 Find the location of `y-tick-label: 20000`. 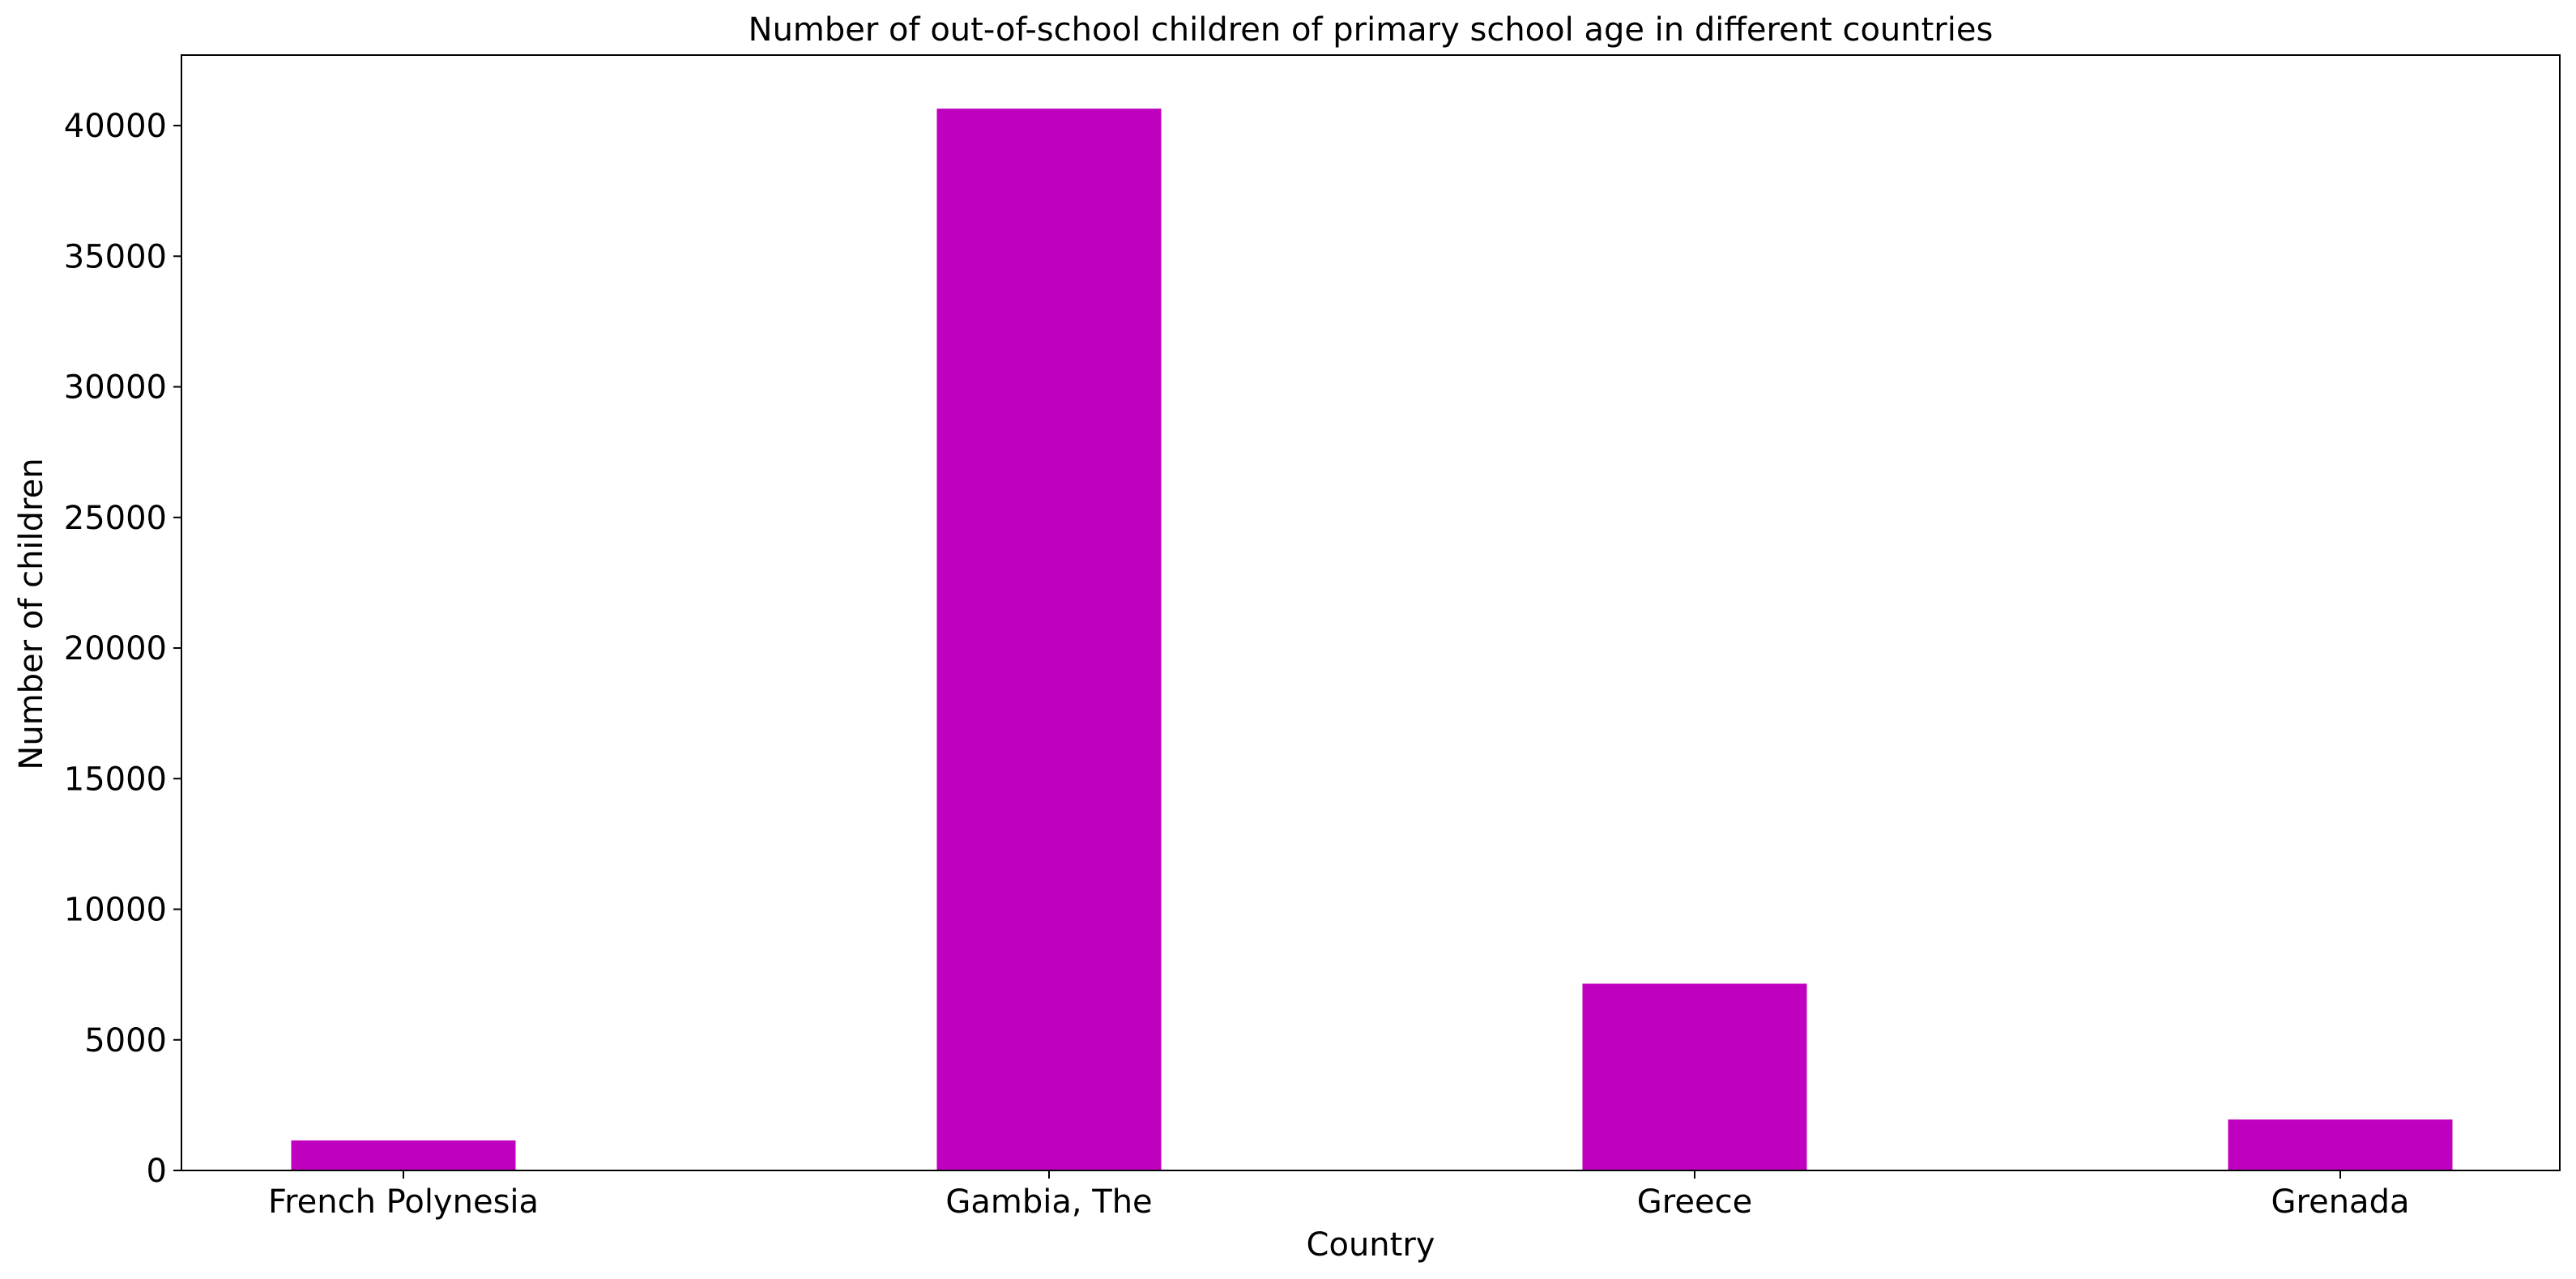

y-tick-label: 20000 is located at coordinates (116, 648).